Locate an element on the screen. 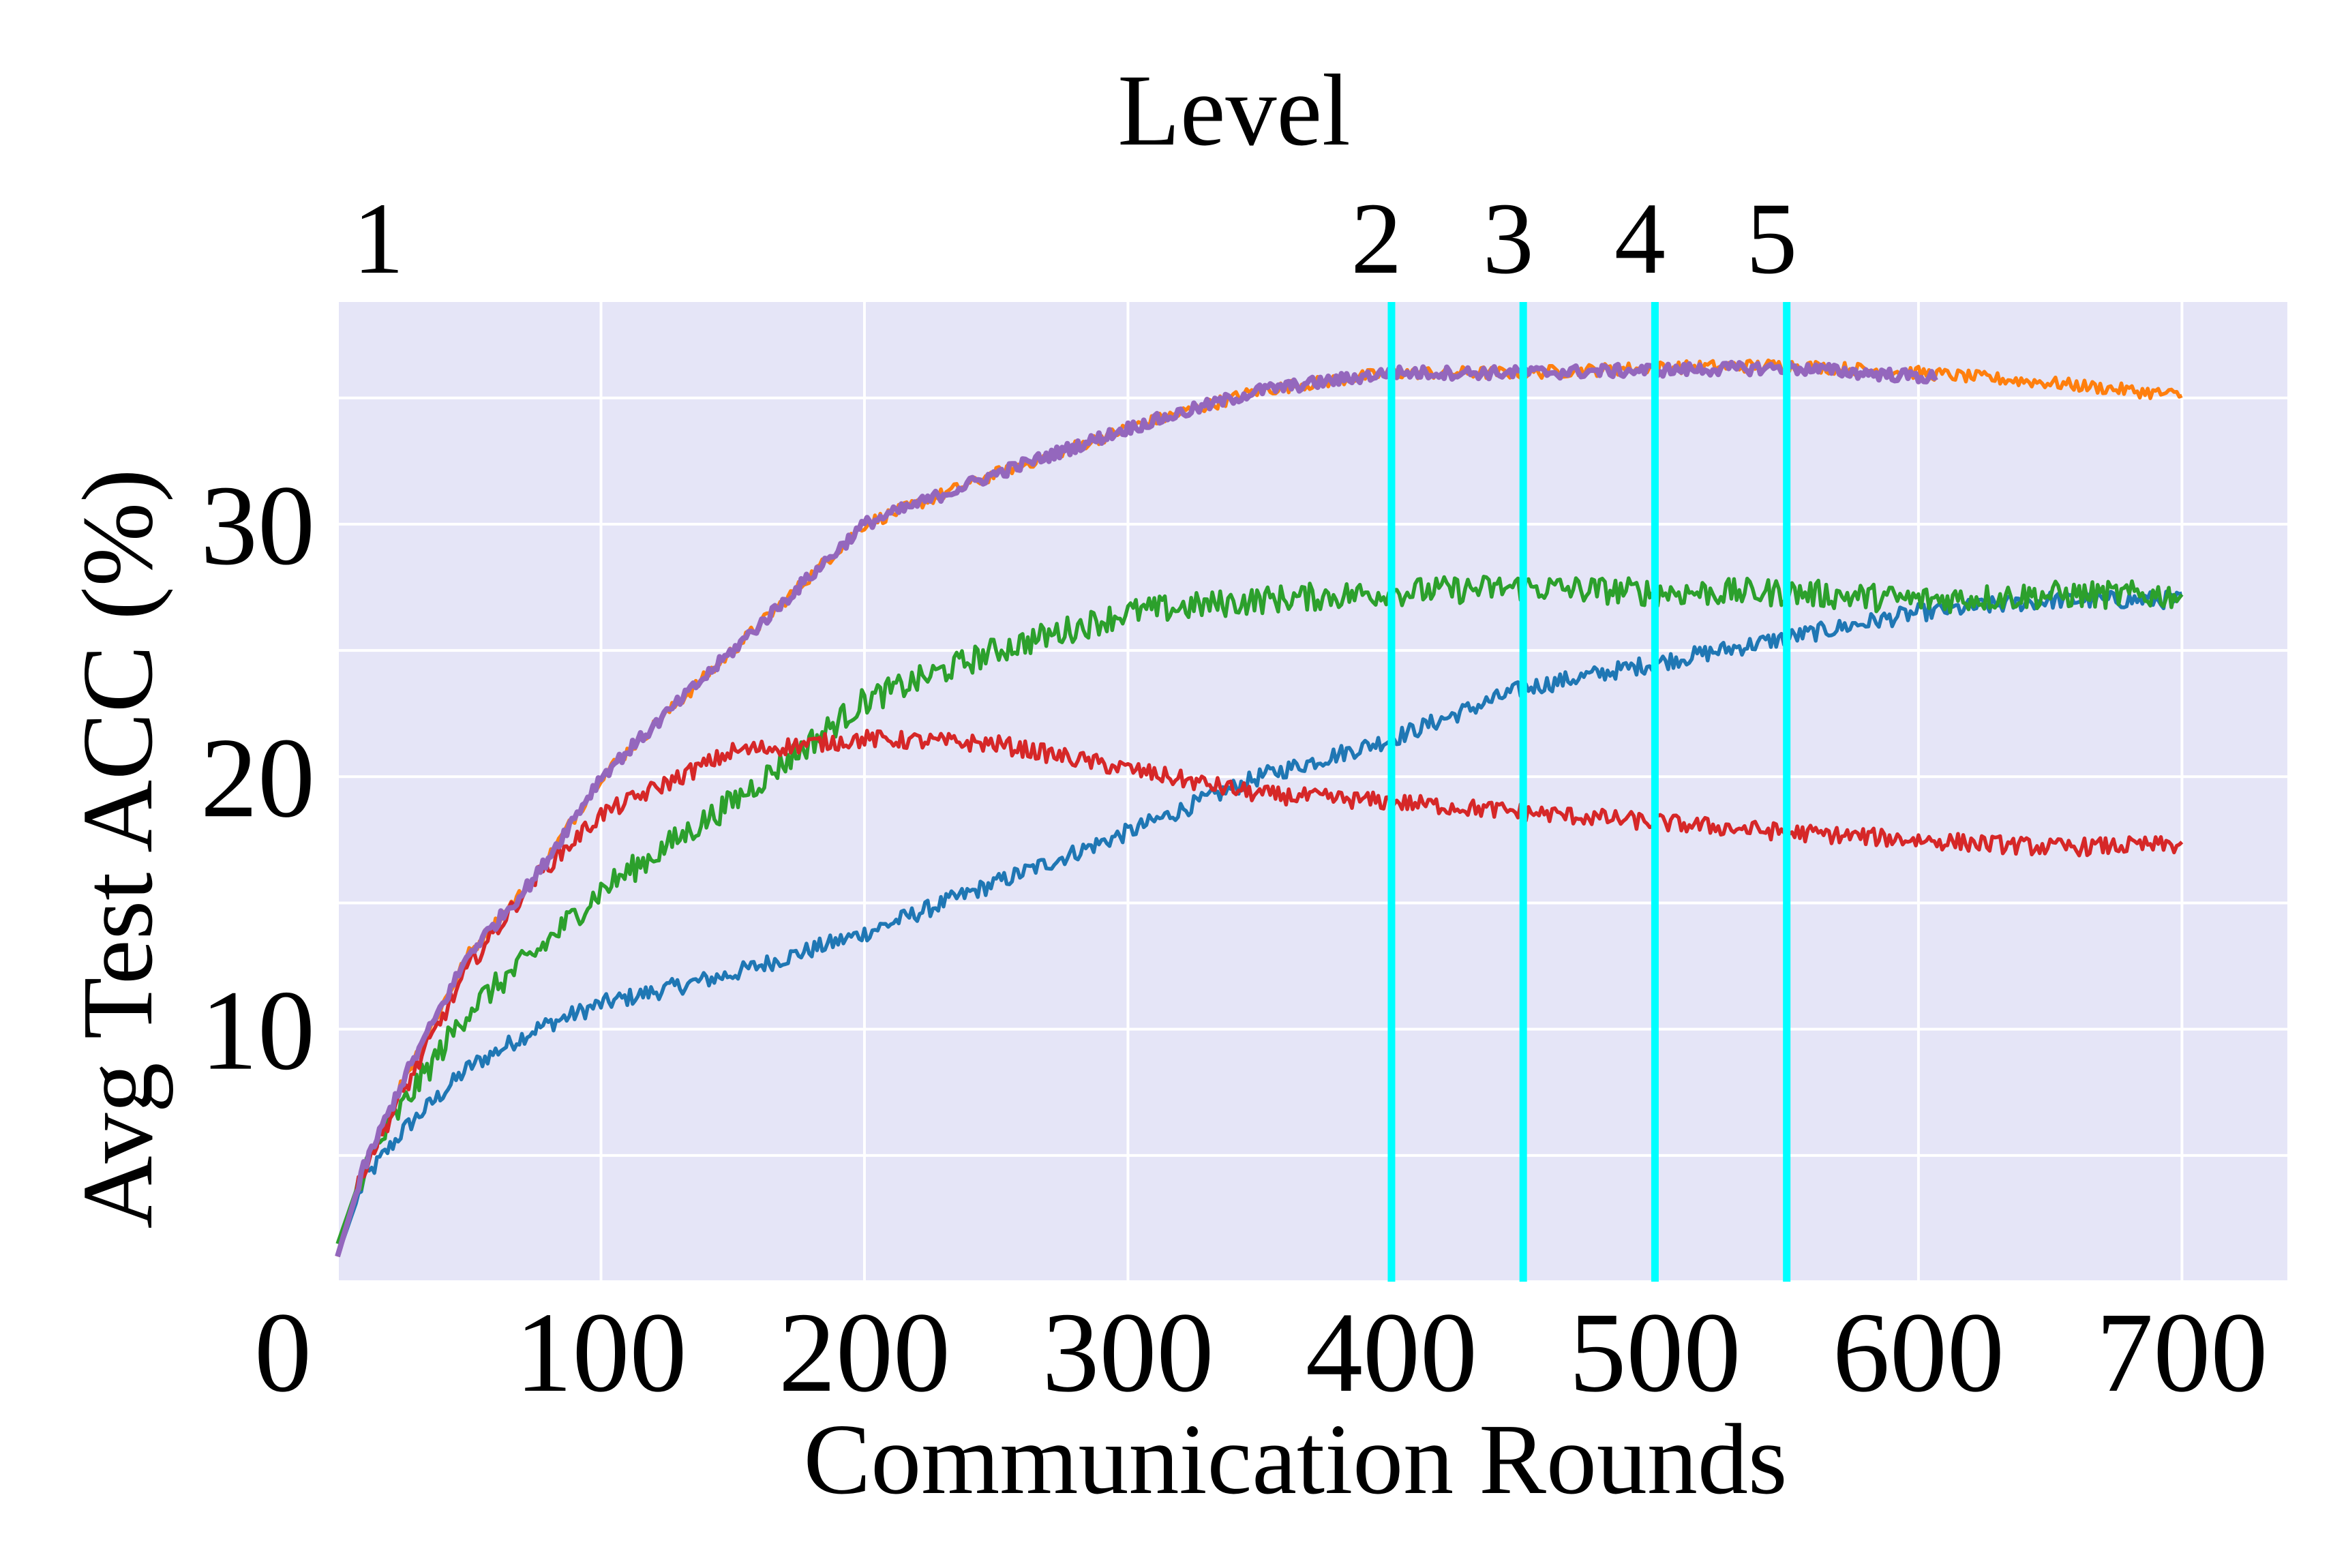  x-tick-label: 0 is located at coordinates (283, 1352).